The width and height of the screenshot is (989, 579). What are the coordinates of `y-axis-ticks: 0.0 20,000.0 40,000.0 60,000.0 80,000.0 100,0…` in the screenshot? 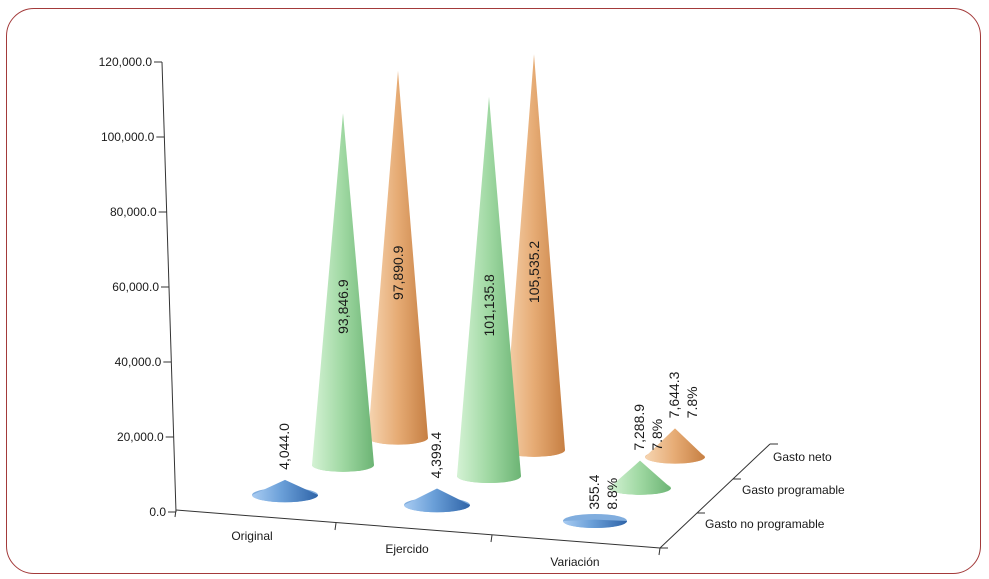 It's located at (137, 287).